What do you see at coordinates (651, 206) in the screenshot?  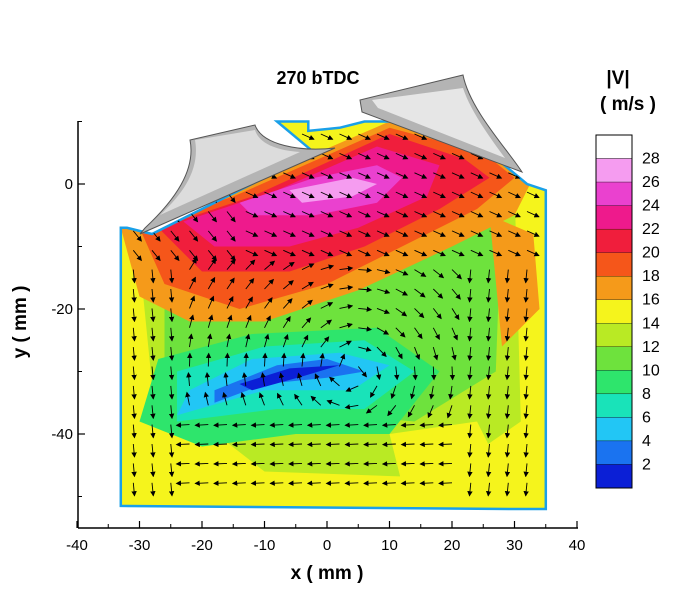 I see `colorbar-label: 24` at bounding box center [651, 206].